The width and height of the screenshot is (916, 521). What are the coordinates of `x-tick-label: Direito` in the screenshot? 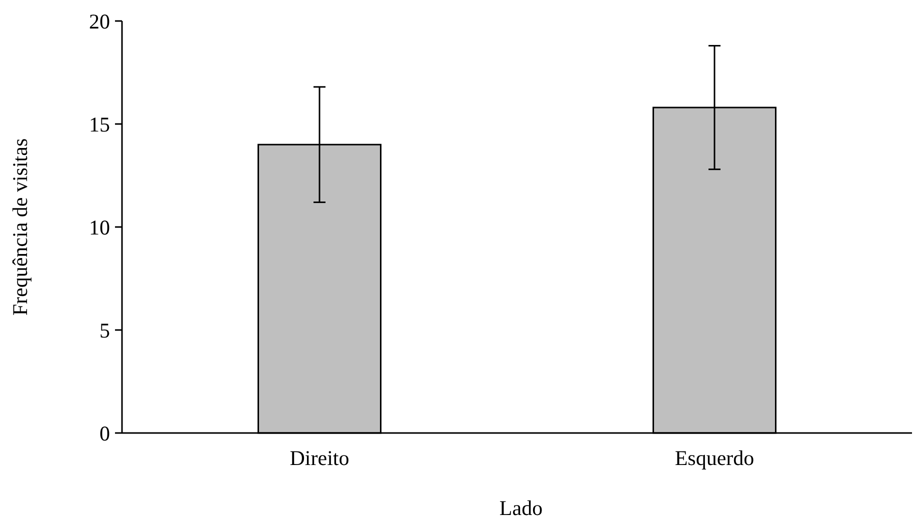 It's located at (320, 458).